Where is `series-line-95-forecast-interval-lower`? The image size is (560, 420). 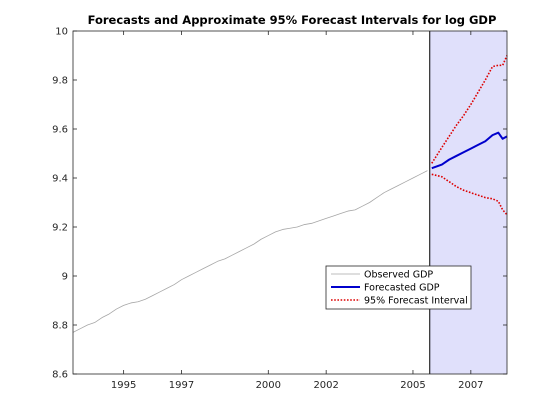 series-line-95-forecast-interval-lower is located at coordinates (469, 194).